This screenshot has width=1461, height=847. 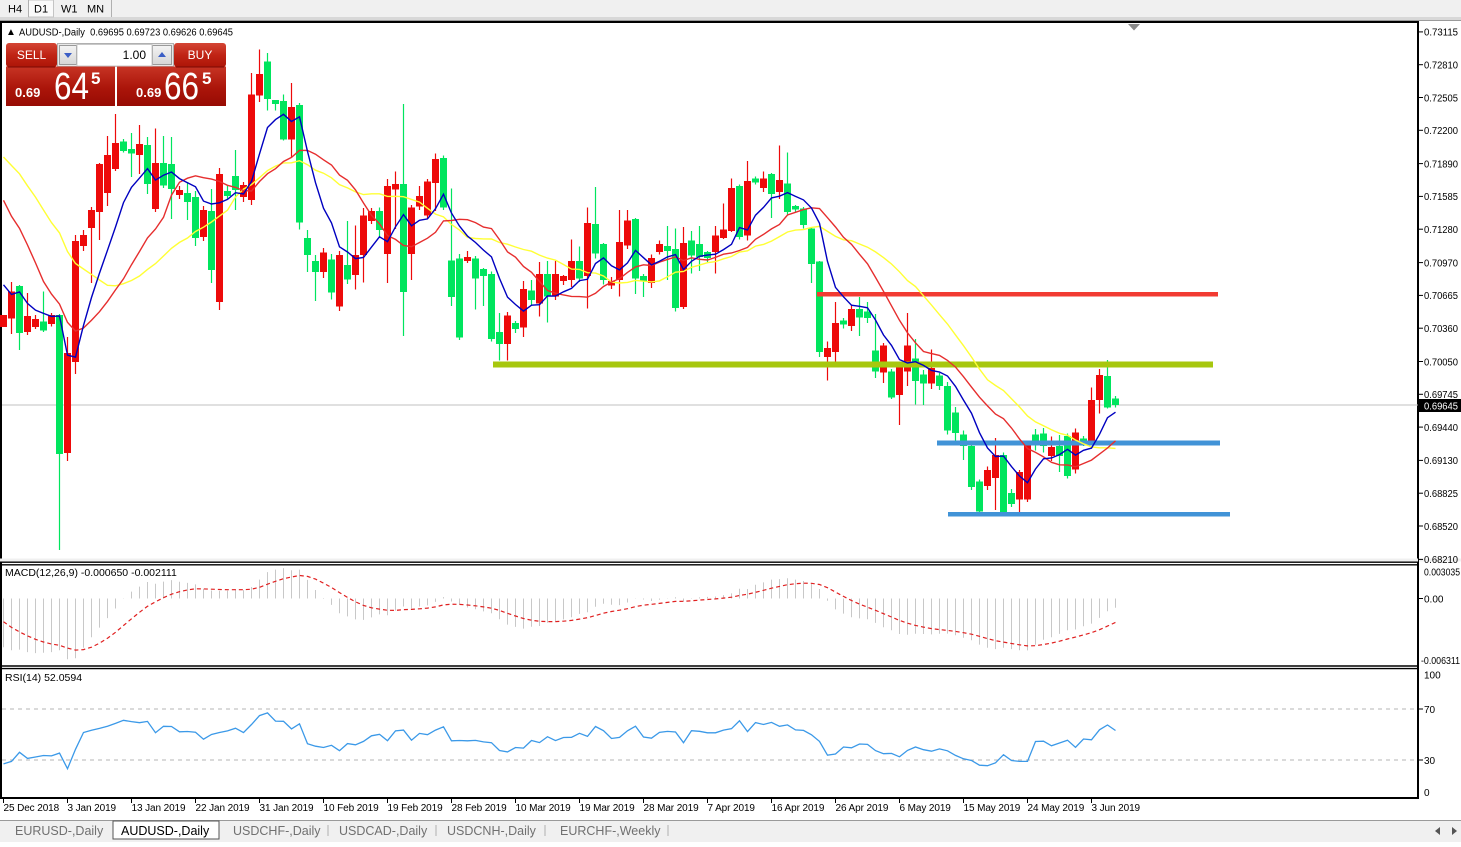 What do you see at coordinates (1441, 428) in the screenshot?
I see `svg-text: 0.69440` at bounding box center [1441, 428].